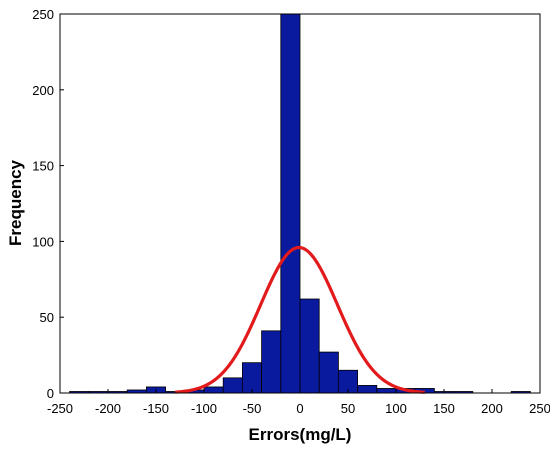 The image size is (550, 450). What do you see at coordinates (396, 408) in the screenshot?
I see `x-tick-label: 100` at bounding box center [396, 408].